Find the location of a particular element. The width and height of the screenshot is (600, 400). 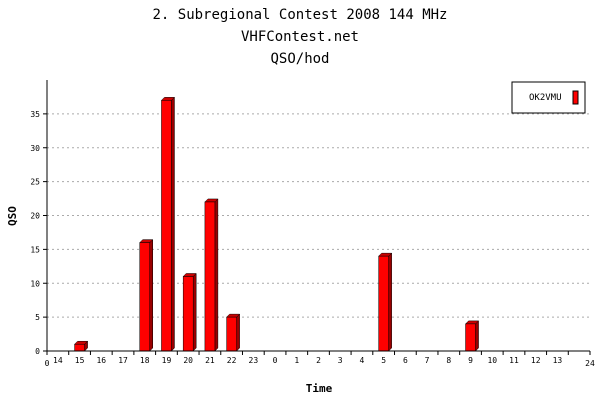

chart-title: 2. Subregional Contest 2008 144 MHz is located at coordinates (299, 15).